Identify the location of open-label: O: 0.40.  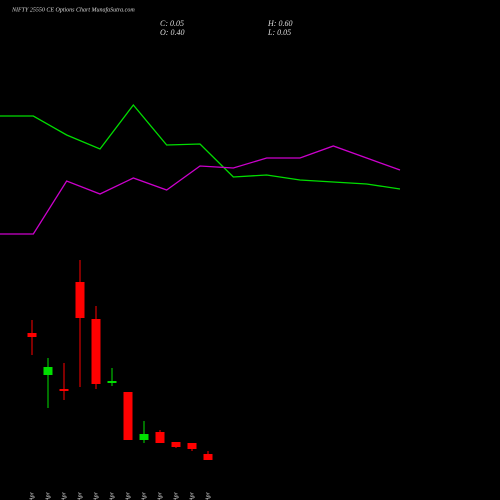
(172, 32).